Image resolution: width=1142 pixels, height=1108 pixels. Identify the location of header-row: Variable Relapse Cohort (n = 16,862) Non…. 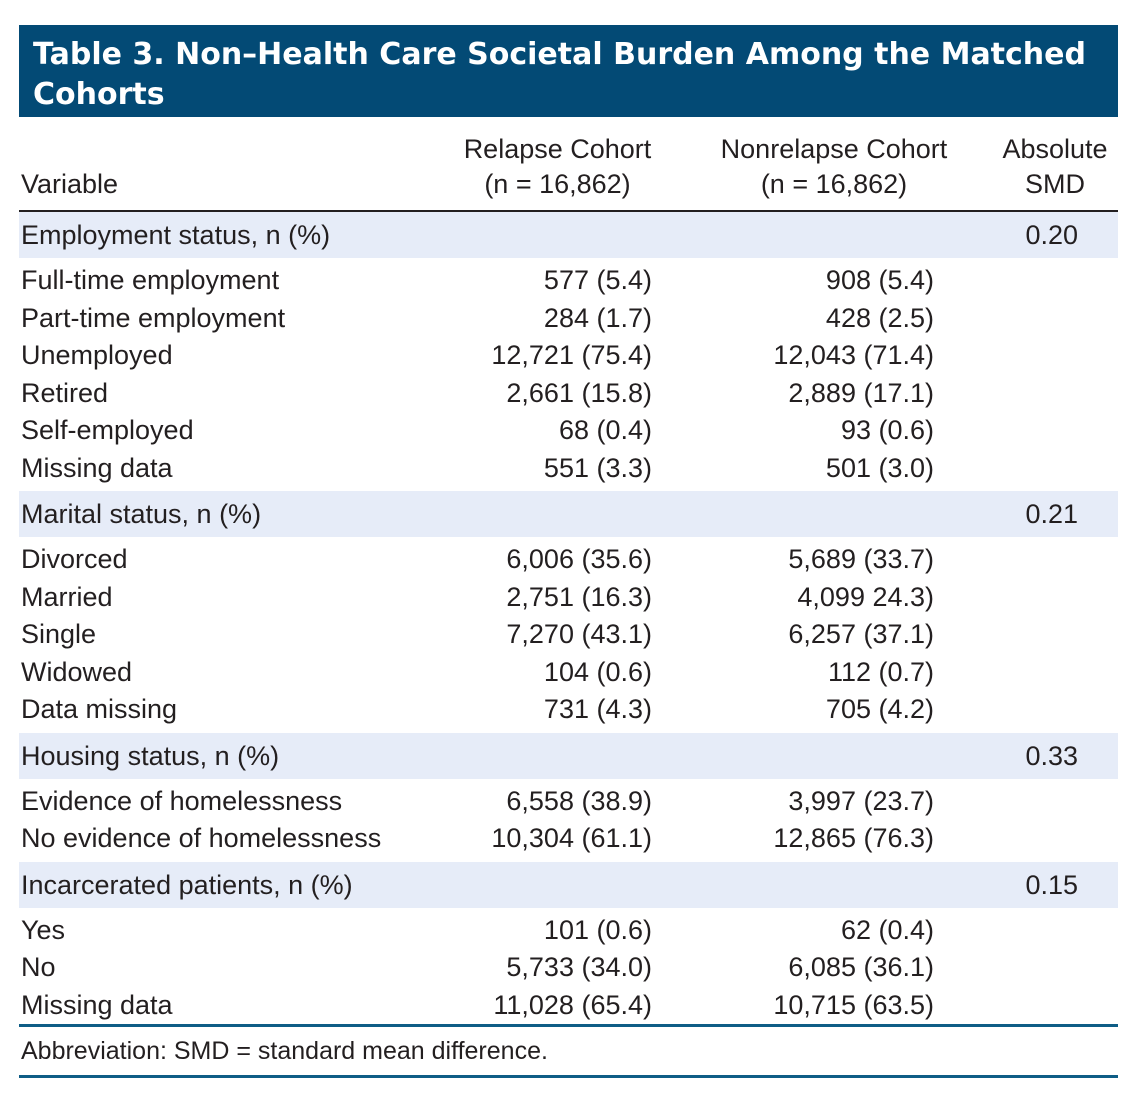
(568, 164).